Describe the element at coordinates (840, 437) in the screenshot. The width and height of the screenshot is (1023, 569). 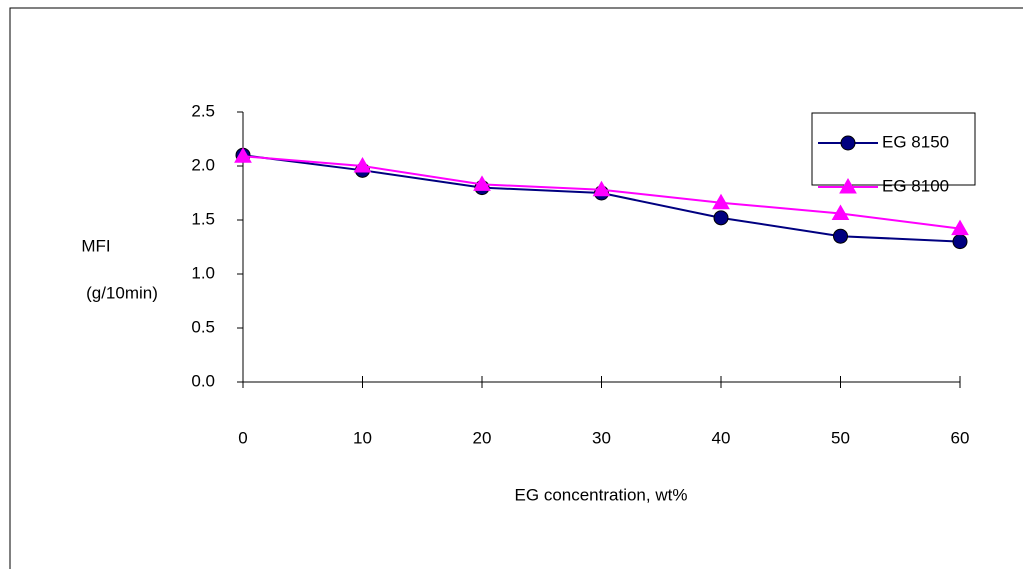
I see `x-tick-label: 50` at that location.